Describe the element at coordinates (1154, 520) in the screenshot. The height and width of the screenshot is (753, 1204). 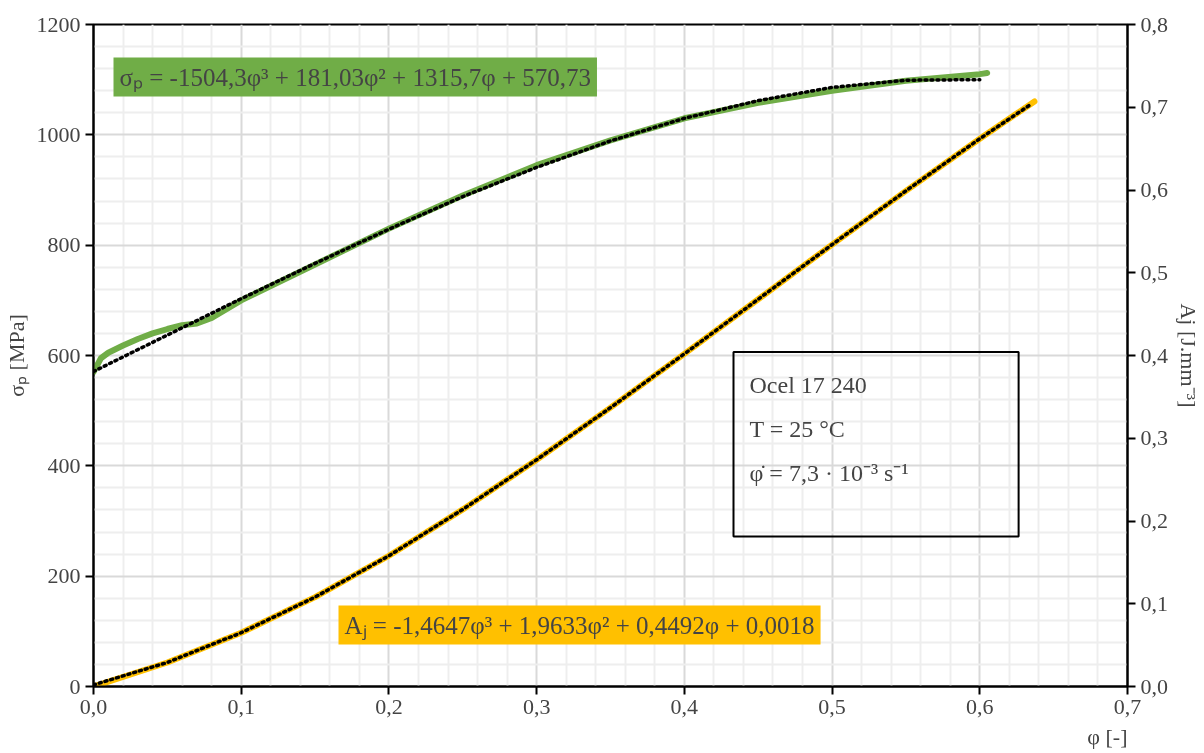
I see `y2-tick-label: 0,2` at that location.